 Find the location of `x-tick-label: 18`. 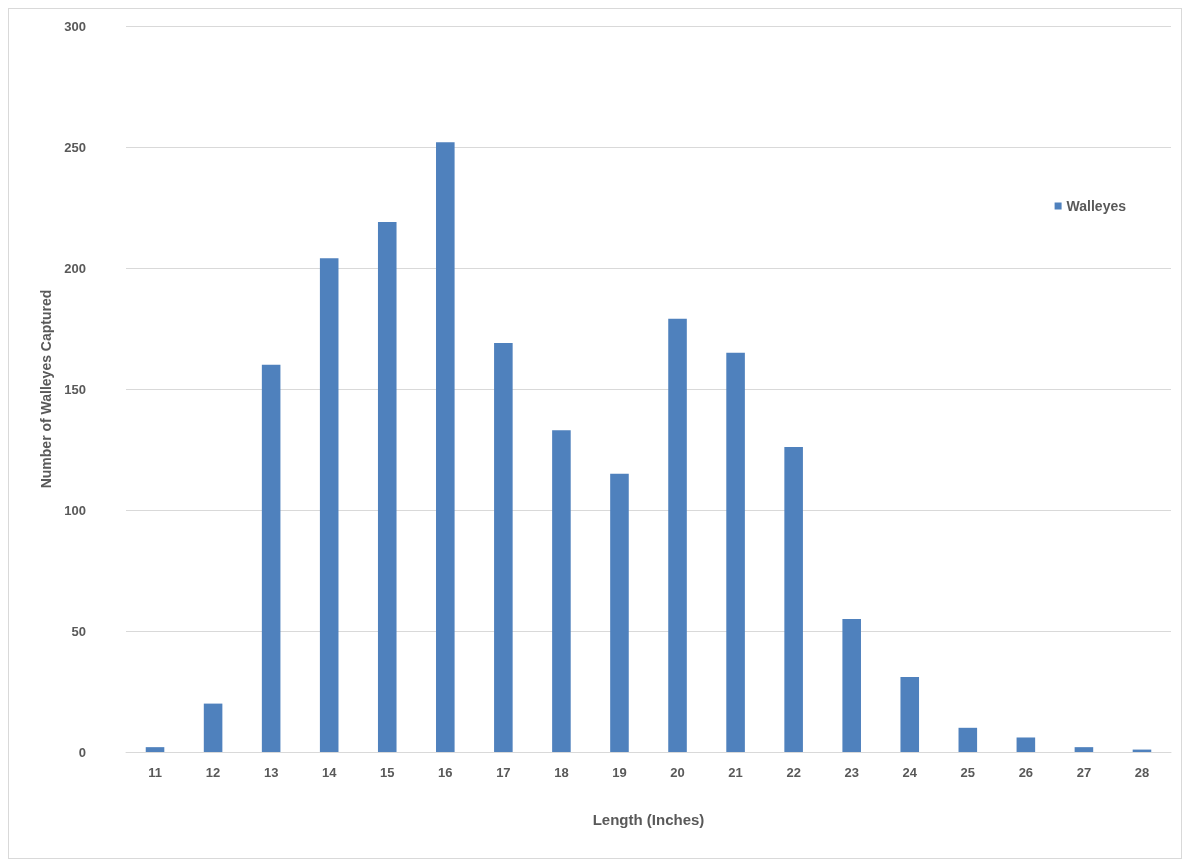

x-tick-label: 18 is located at coordinates (561, 772).